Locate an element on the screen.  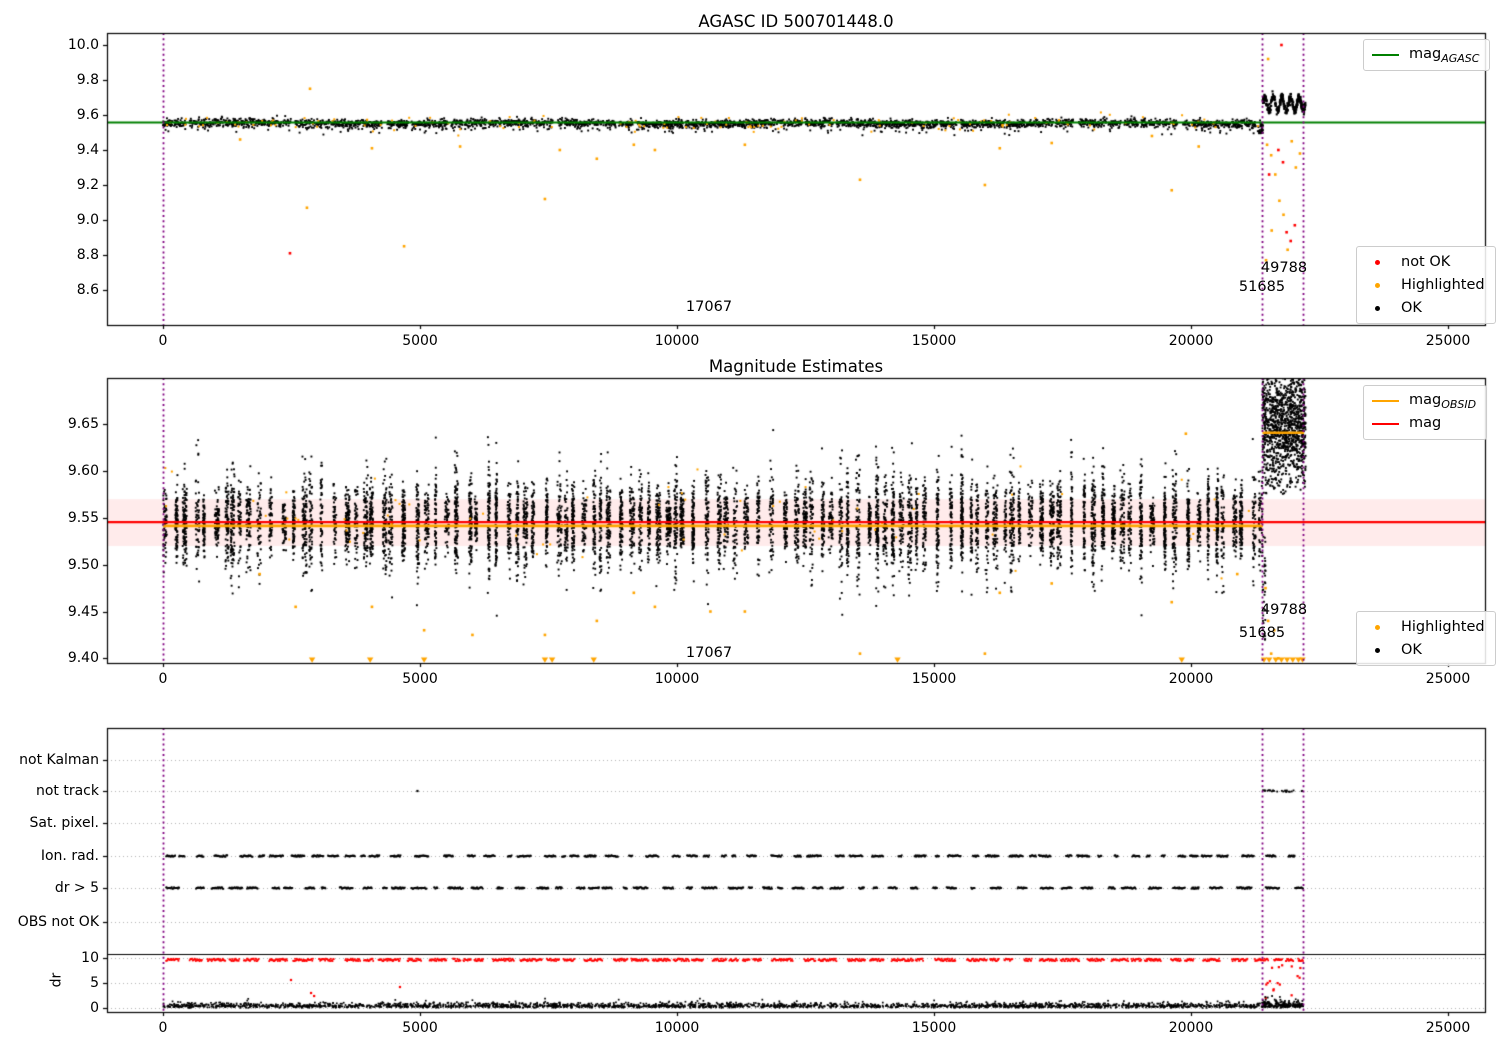
y-tick-label-middle: 9.45 is located at coordinates (83, 611).